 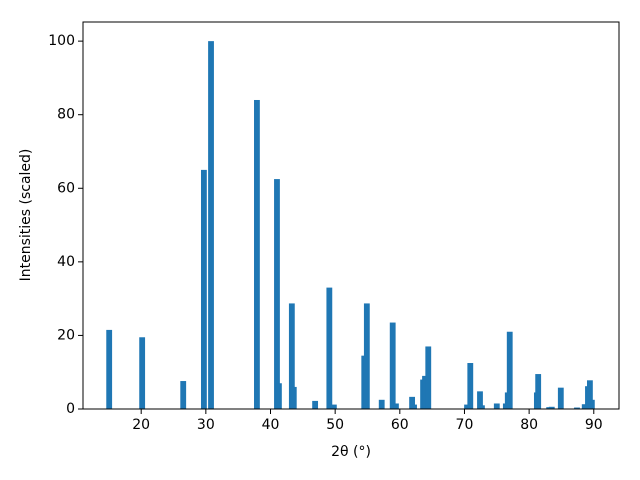 What do you see at coordinates (400, 425) in the screenshot?
I see `x-tick-label: 60` at bounding box center [400, 425].